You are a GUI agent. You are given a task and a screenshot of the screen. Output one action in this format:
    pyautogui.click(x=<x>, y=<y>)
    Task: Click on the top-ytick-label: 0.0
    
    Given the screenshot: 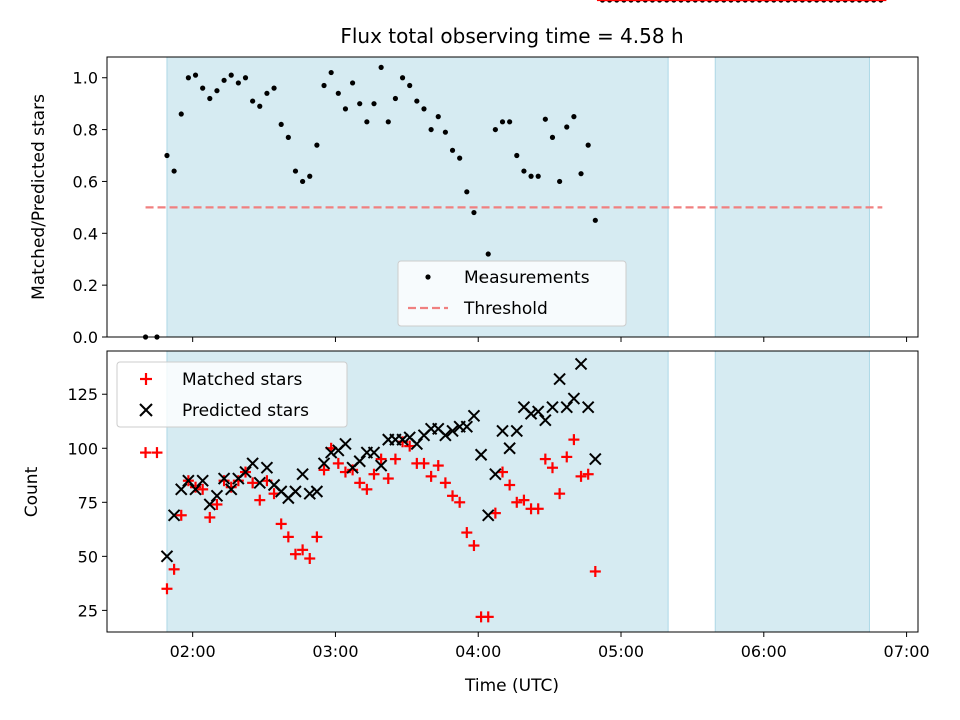 What is the action you would take?
    pyautogui.click(x=85, y=337)
    